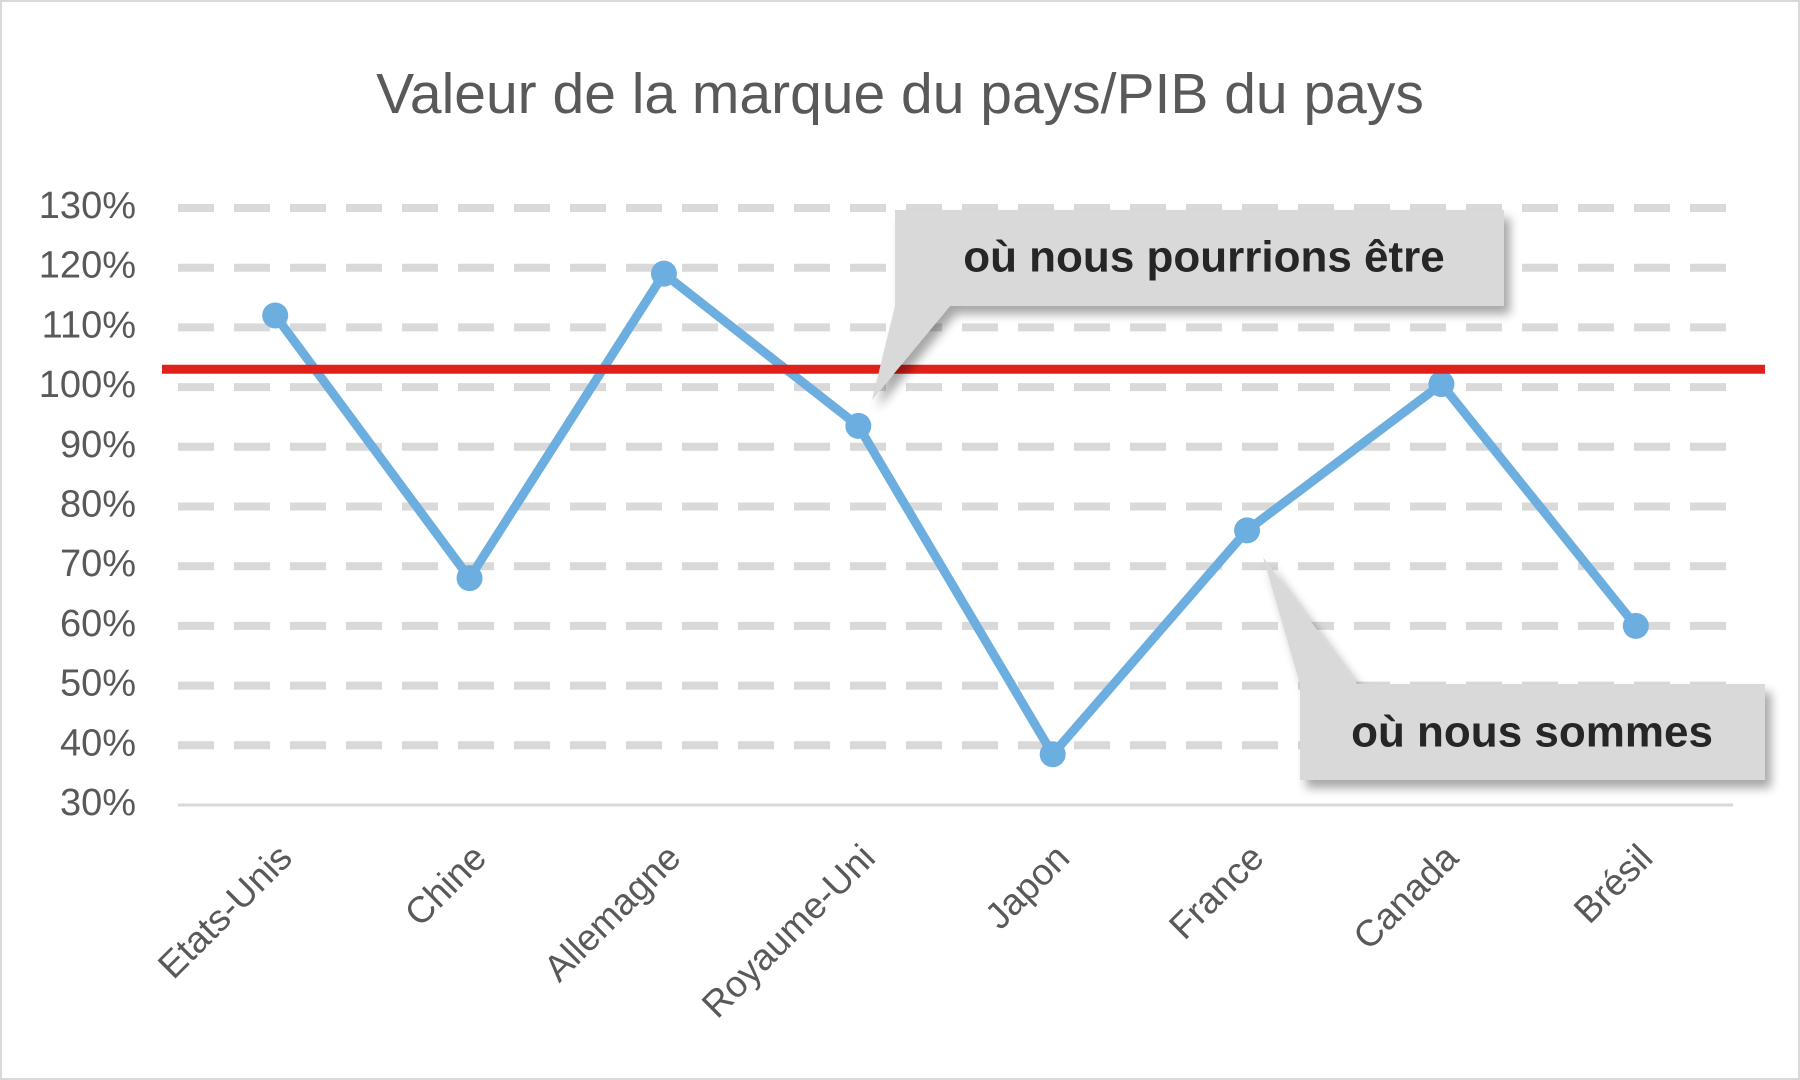 This screenshot has width=1800, height=1080. What do you see at coordinates (98, 803) in the screenshot?
I see `y-tick-label: 30%` at bounding box center [98, 803].